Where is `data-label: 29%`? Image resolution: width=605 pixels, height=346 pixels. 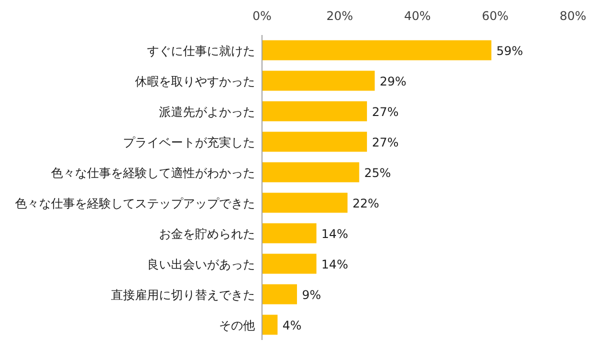
data-label: 29% is located at coordinates (393, 81).